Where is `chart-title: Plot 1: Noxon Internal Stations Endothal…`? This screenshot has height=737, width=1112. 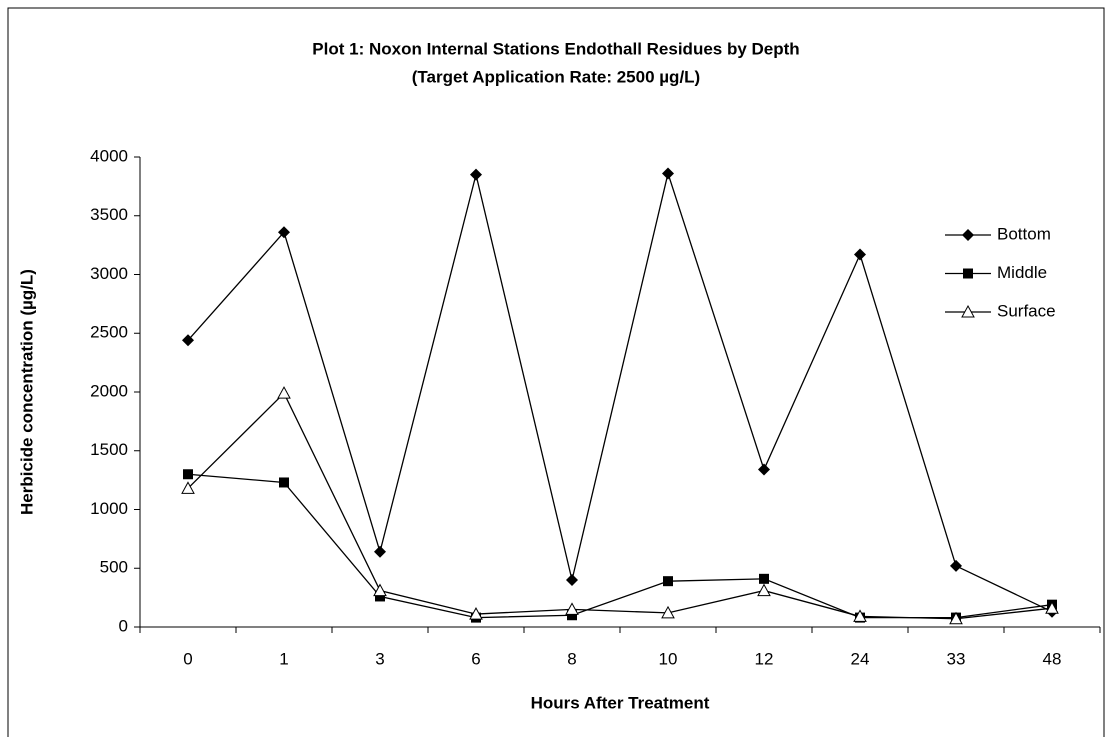 chart-title: Plot 1: Noxon Internal Stations Endothal… is located at coordinates (555, 48).